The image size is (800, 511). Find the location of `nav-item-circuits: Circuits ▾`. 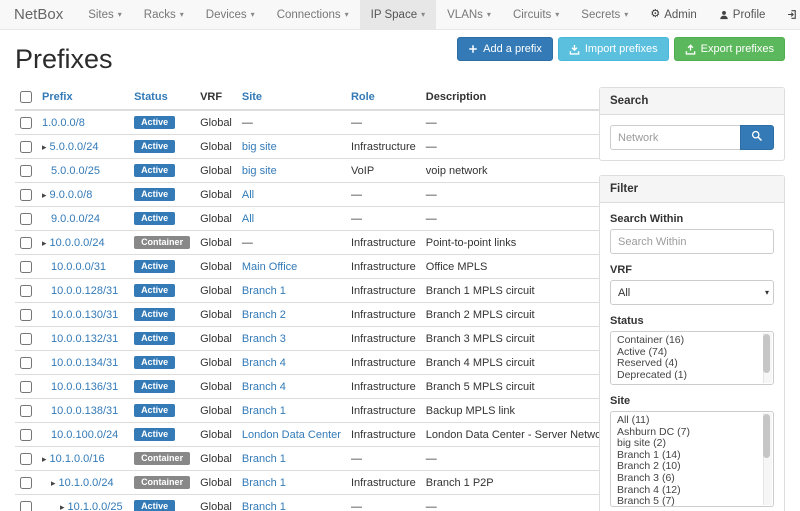

nav-item-circuits: Circuits ▾ is located at coordinates (536, 14).